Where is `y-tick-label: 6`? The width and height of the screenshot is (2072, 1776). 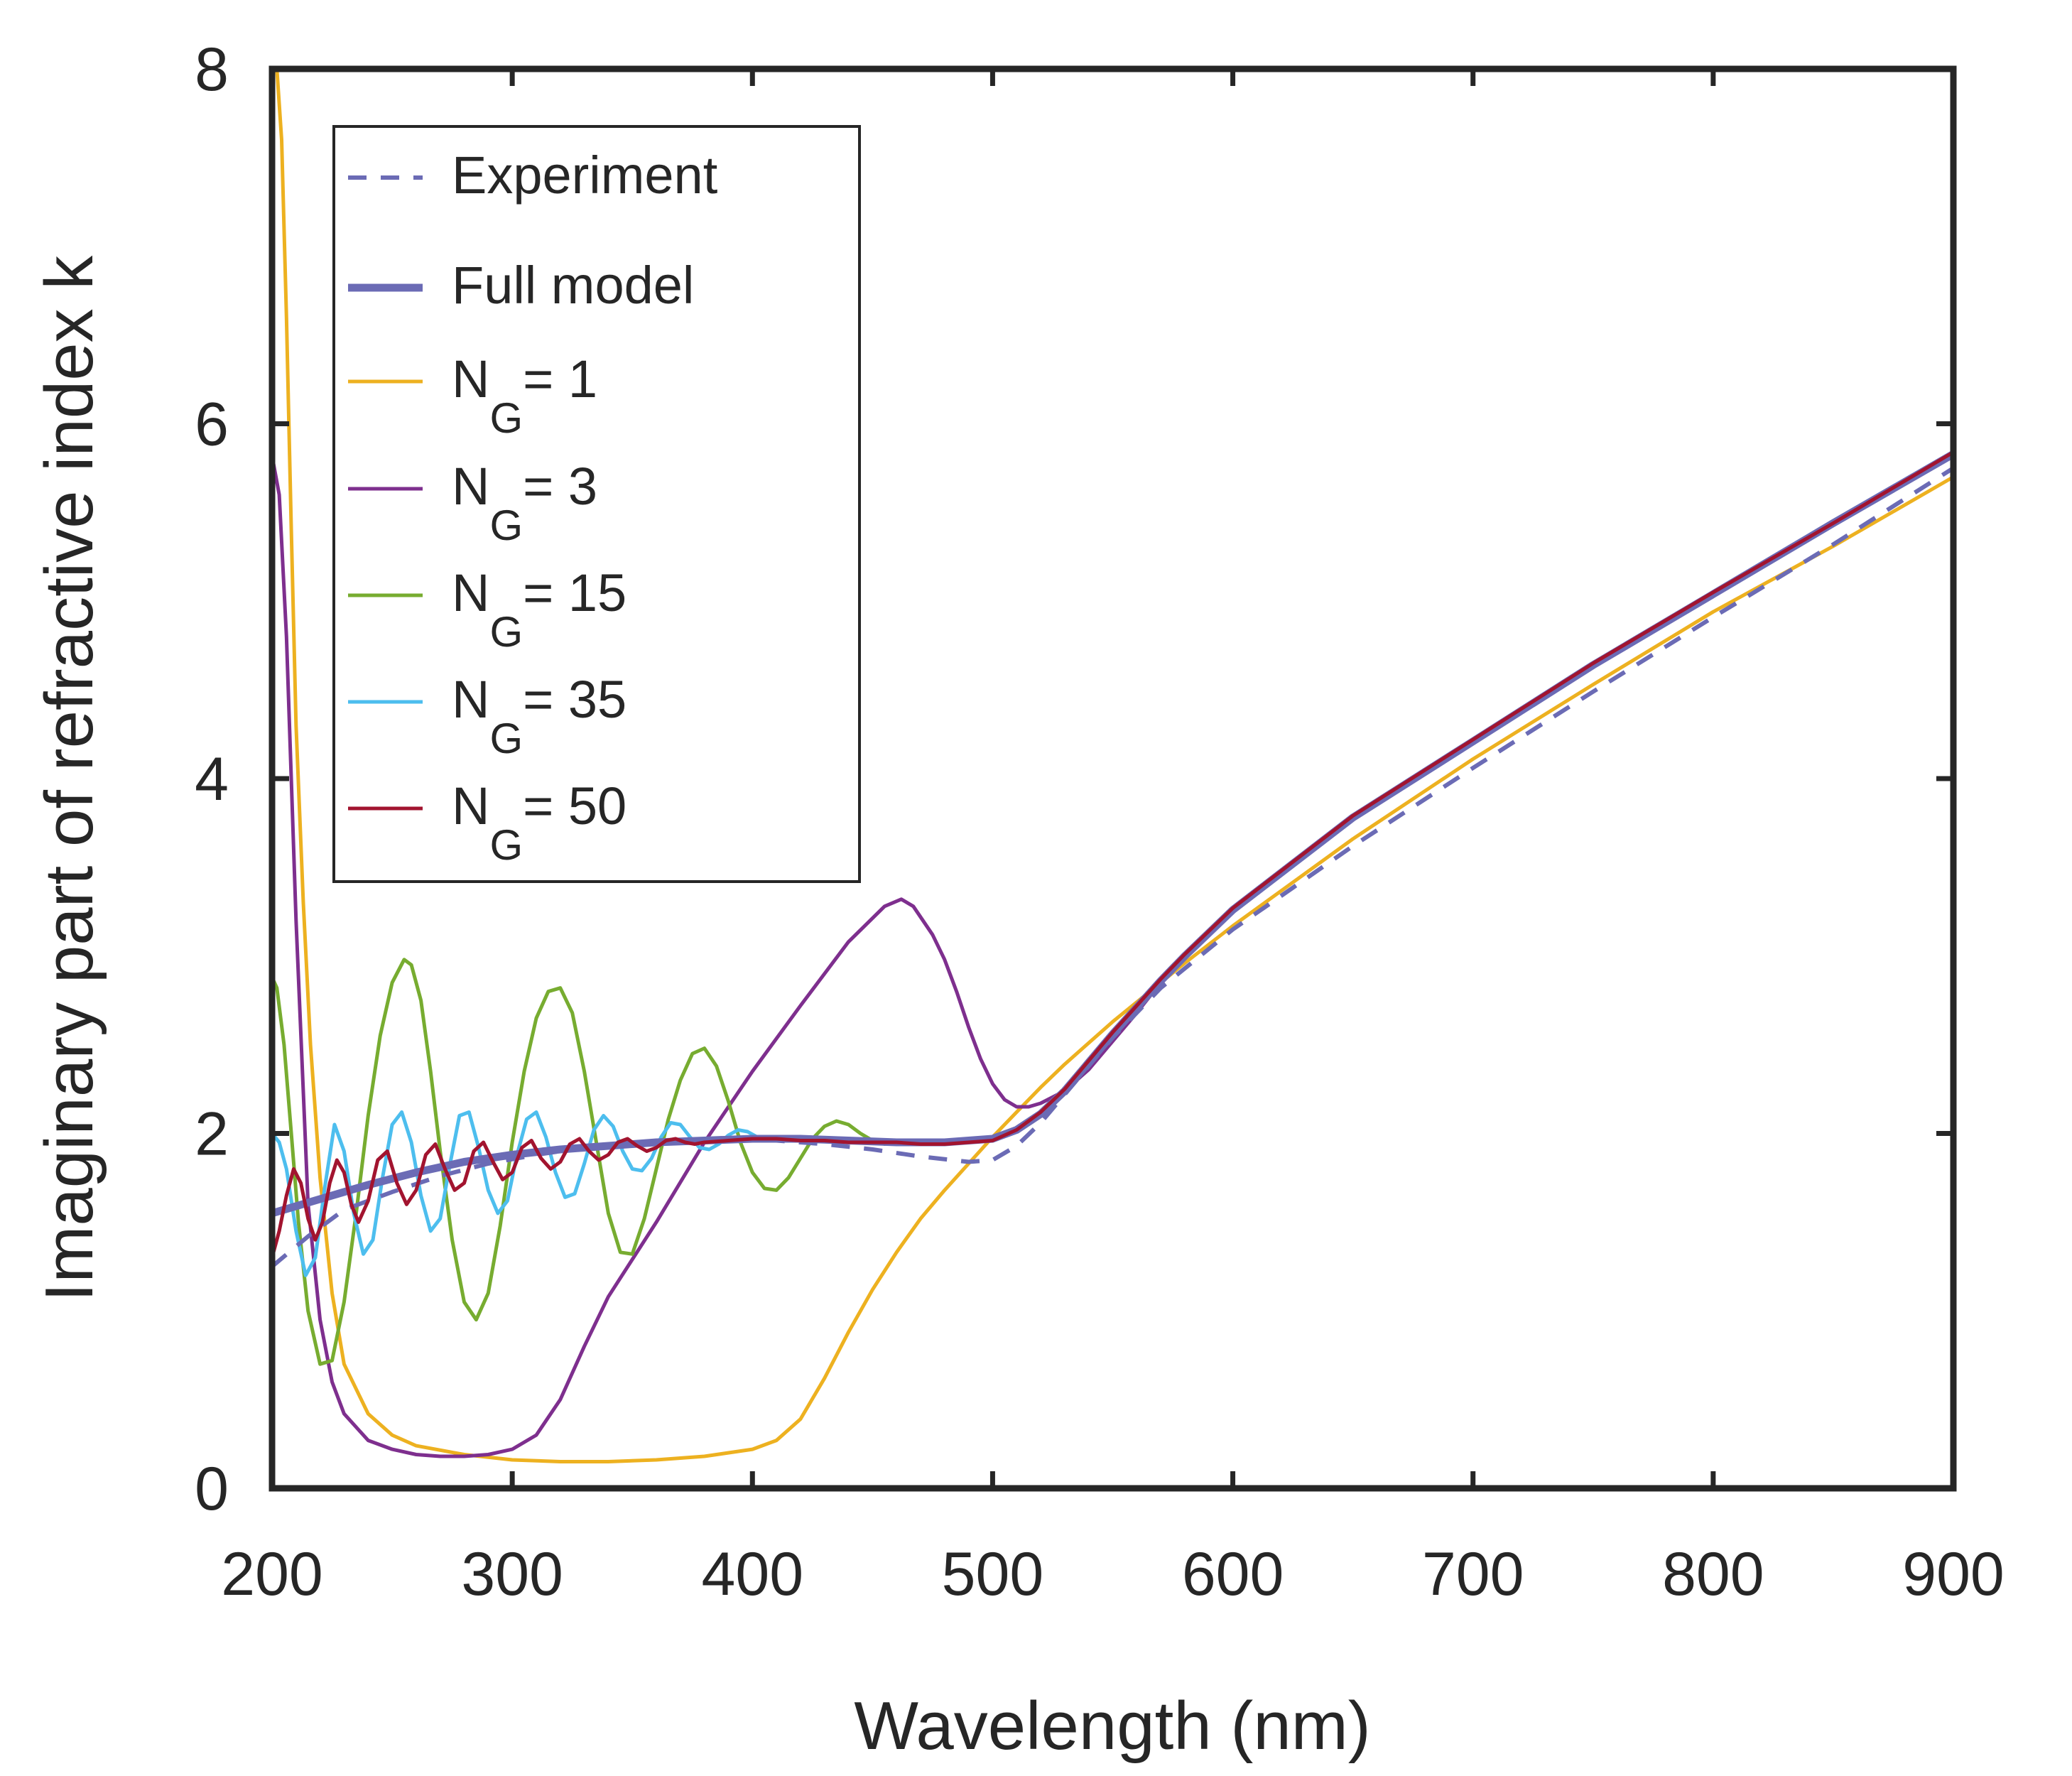
y-tick-label: 6 is located at coordinates (212, 425).